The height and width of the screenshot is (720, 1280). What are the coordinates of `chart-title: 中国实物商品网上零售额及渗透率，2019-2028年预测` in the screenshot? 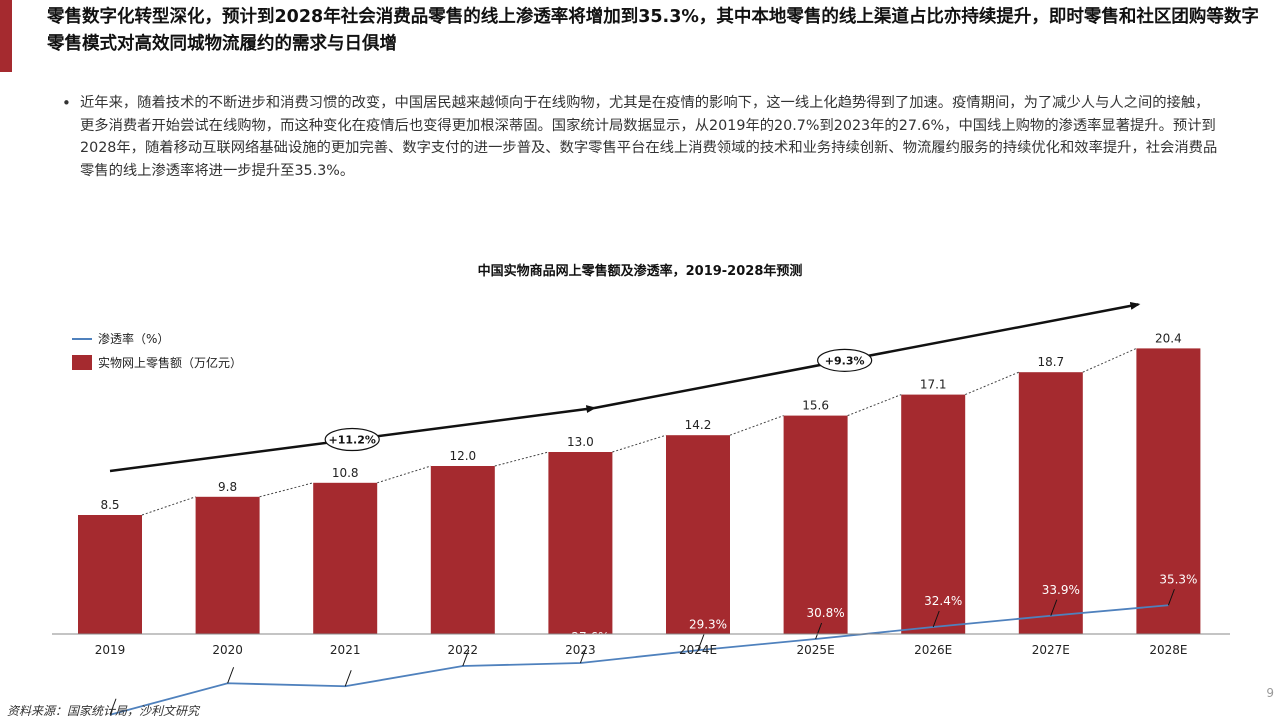 It's located at (640, 271).